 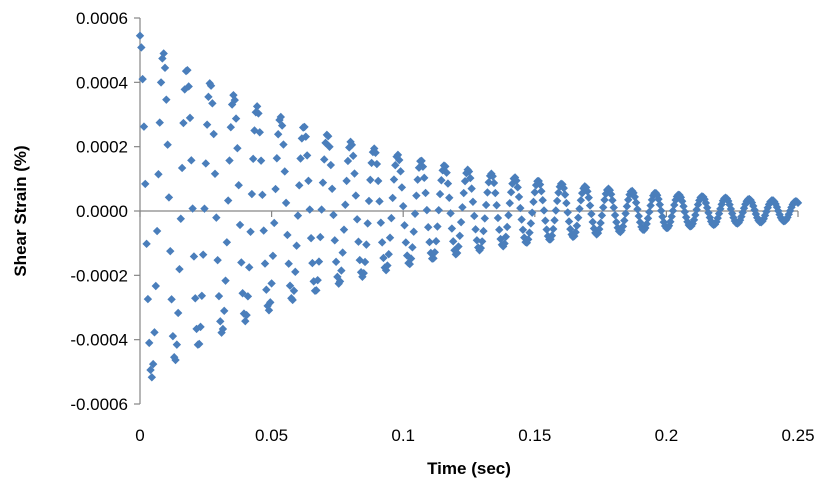 What do you see at coordinates (403, 435) in the screenshot?
I see `x-tick-label: 0.1` at bounding box center [403, 435].